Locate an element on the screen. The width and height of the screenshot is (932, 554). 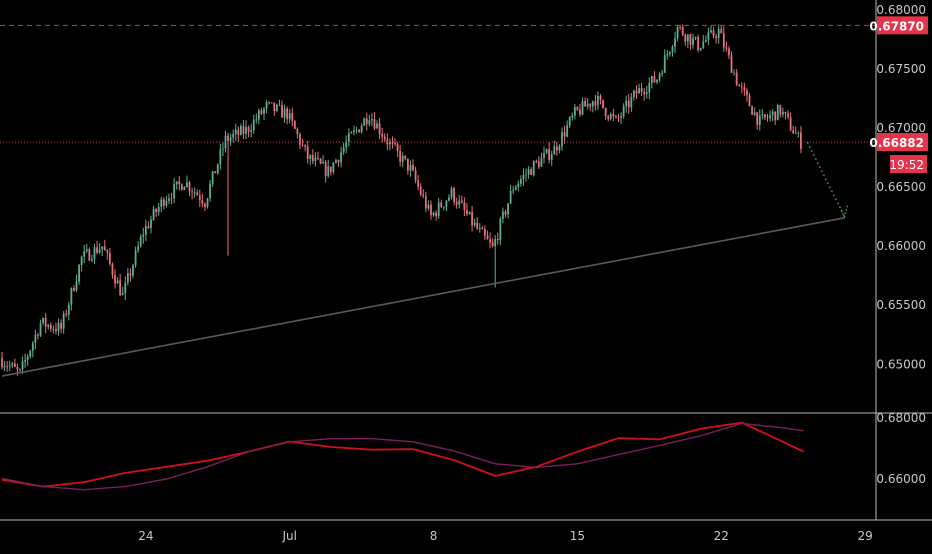
price-axis-tick: 0.66500 is located at coordinates (901, 187).